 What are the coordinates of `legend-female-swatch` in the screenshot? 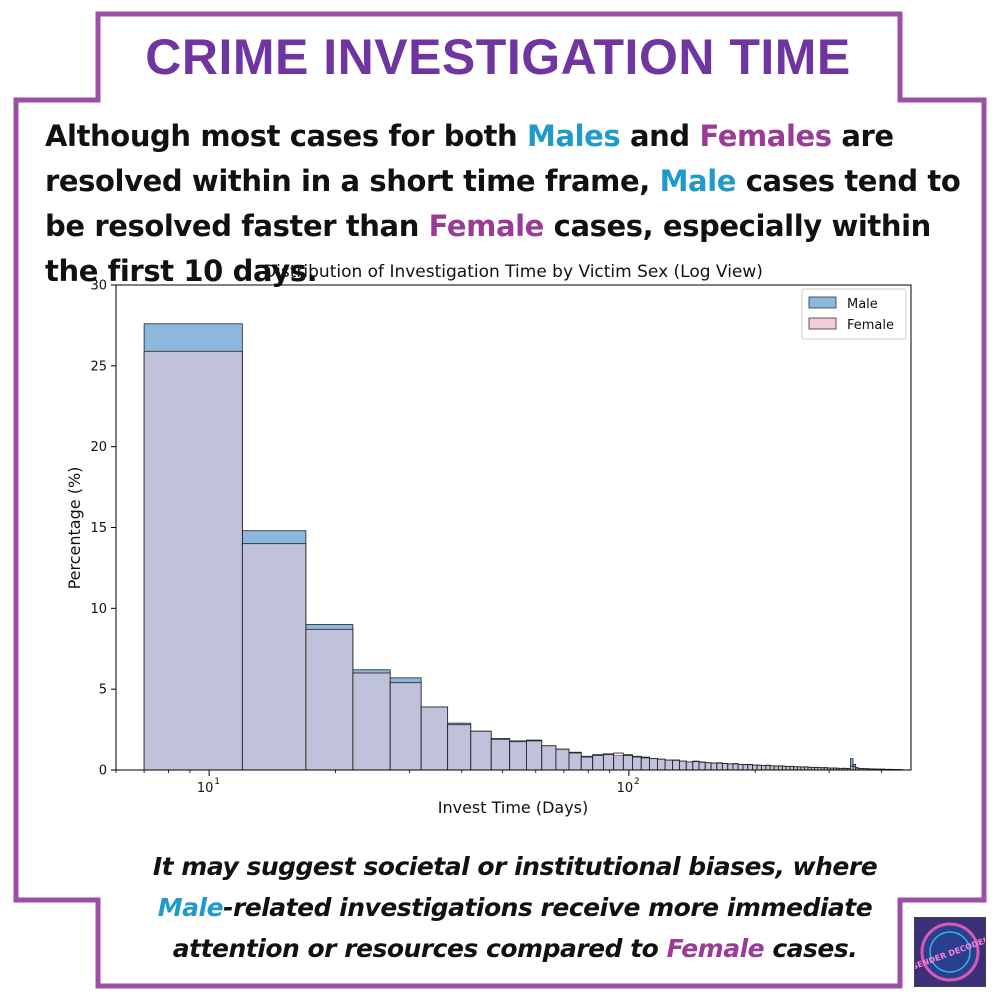 It's located at (822, 323).